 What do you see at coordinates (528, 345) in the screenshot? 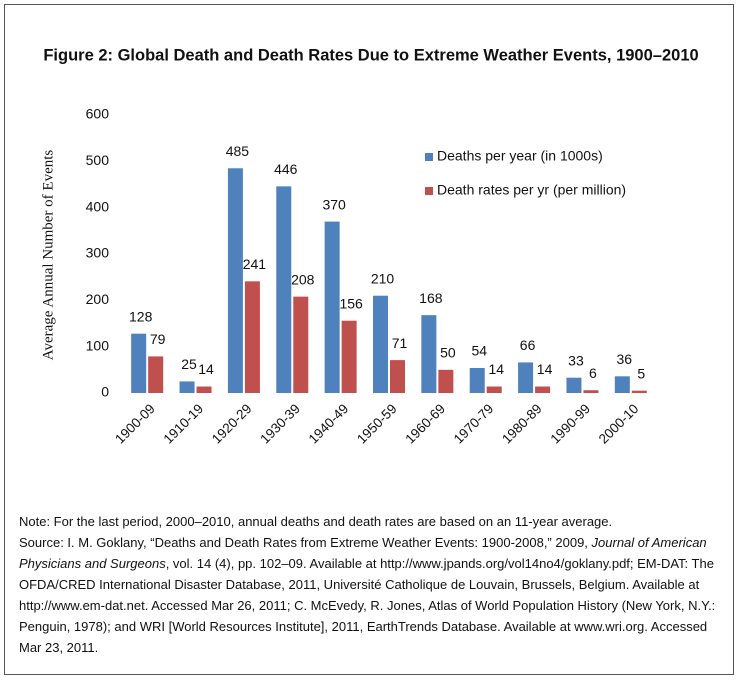
I see `value-label: 66` at bounding box center [528, 345].